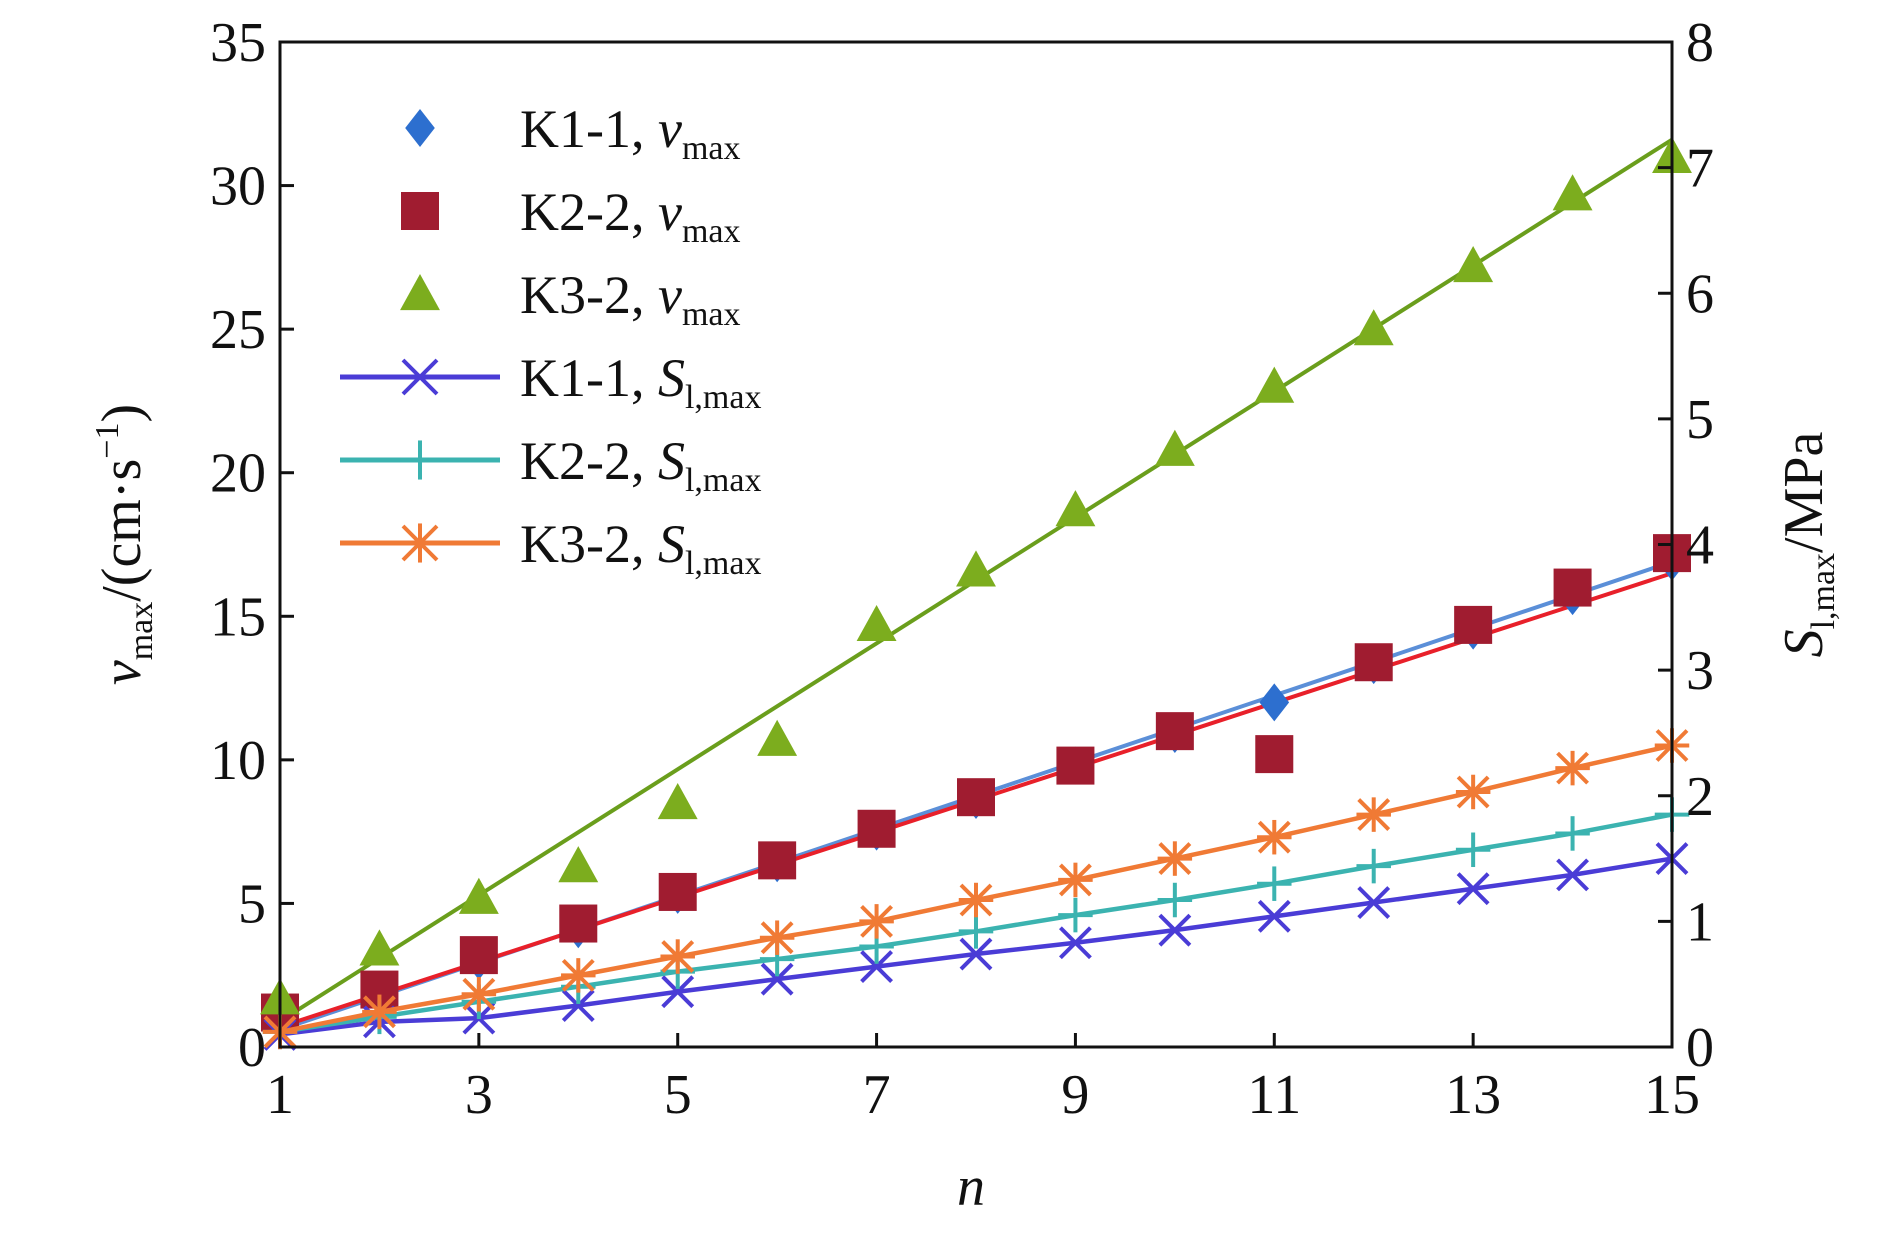 The width and height of the screenshot is (1890, 1238). What do you see at coordinates (238, 617) in the screenshot?
I see `y-left-tick-label: 15` at bounding box center [238, 617].